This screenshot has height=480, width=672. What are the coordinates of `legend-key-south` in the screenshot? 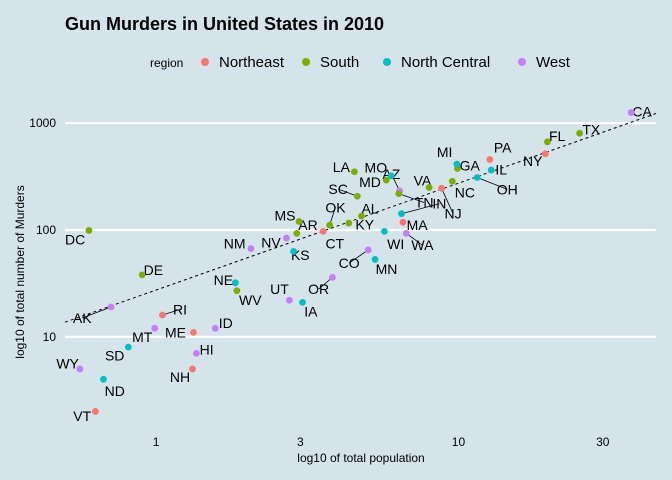 It's located at (306, 62).